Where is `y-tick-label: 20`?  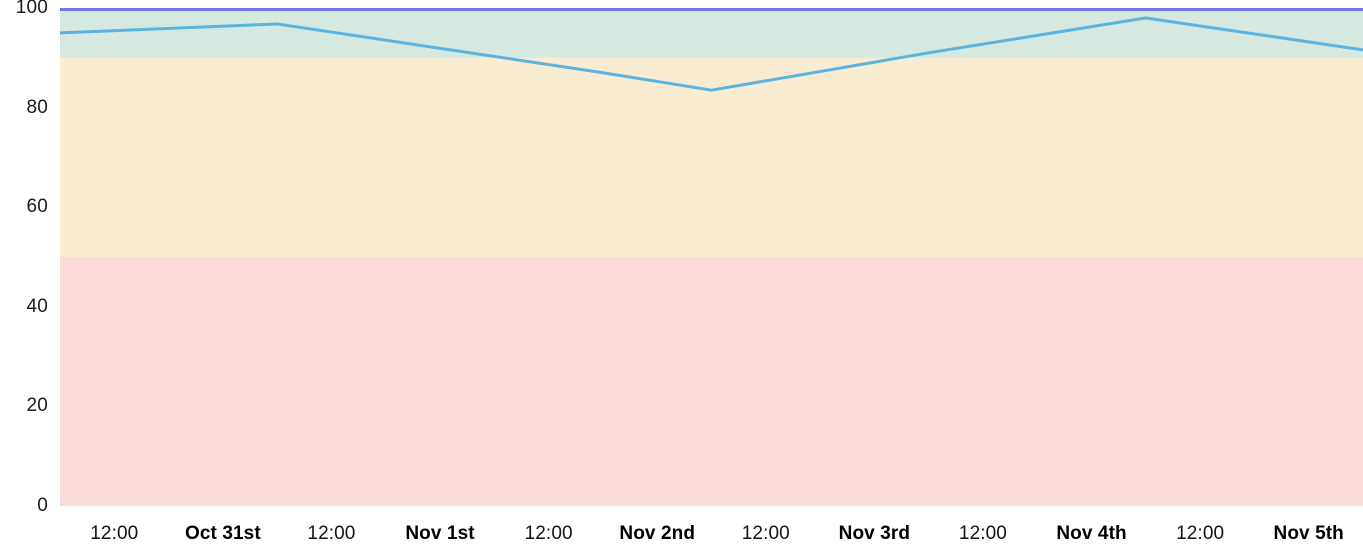 y-tick-label: 20 is located at coordinates (37, 406).